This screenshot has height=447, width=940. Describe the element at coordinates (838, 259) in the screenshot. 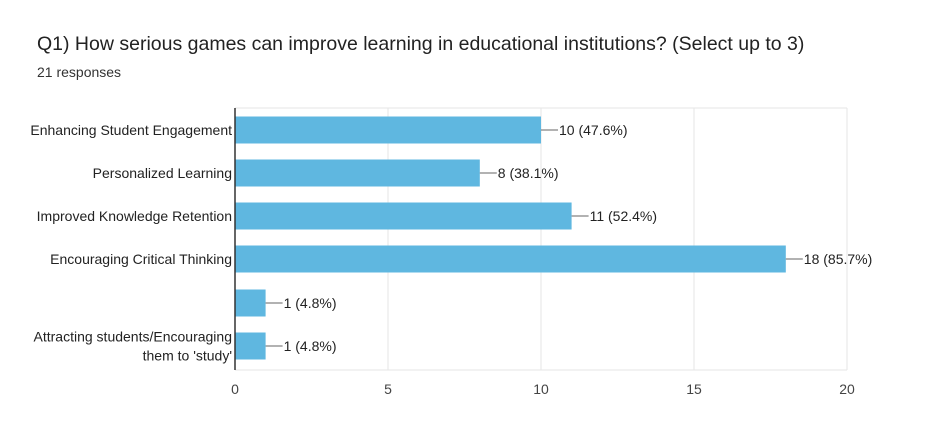

I see `value-label: 18 (85.7%)` at that location.